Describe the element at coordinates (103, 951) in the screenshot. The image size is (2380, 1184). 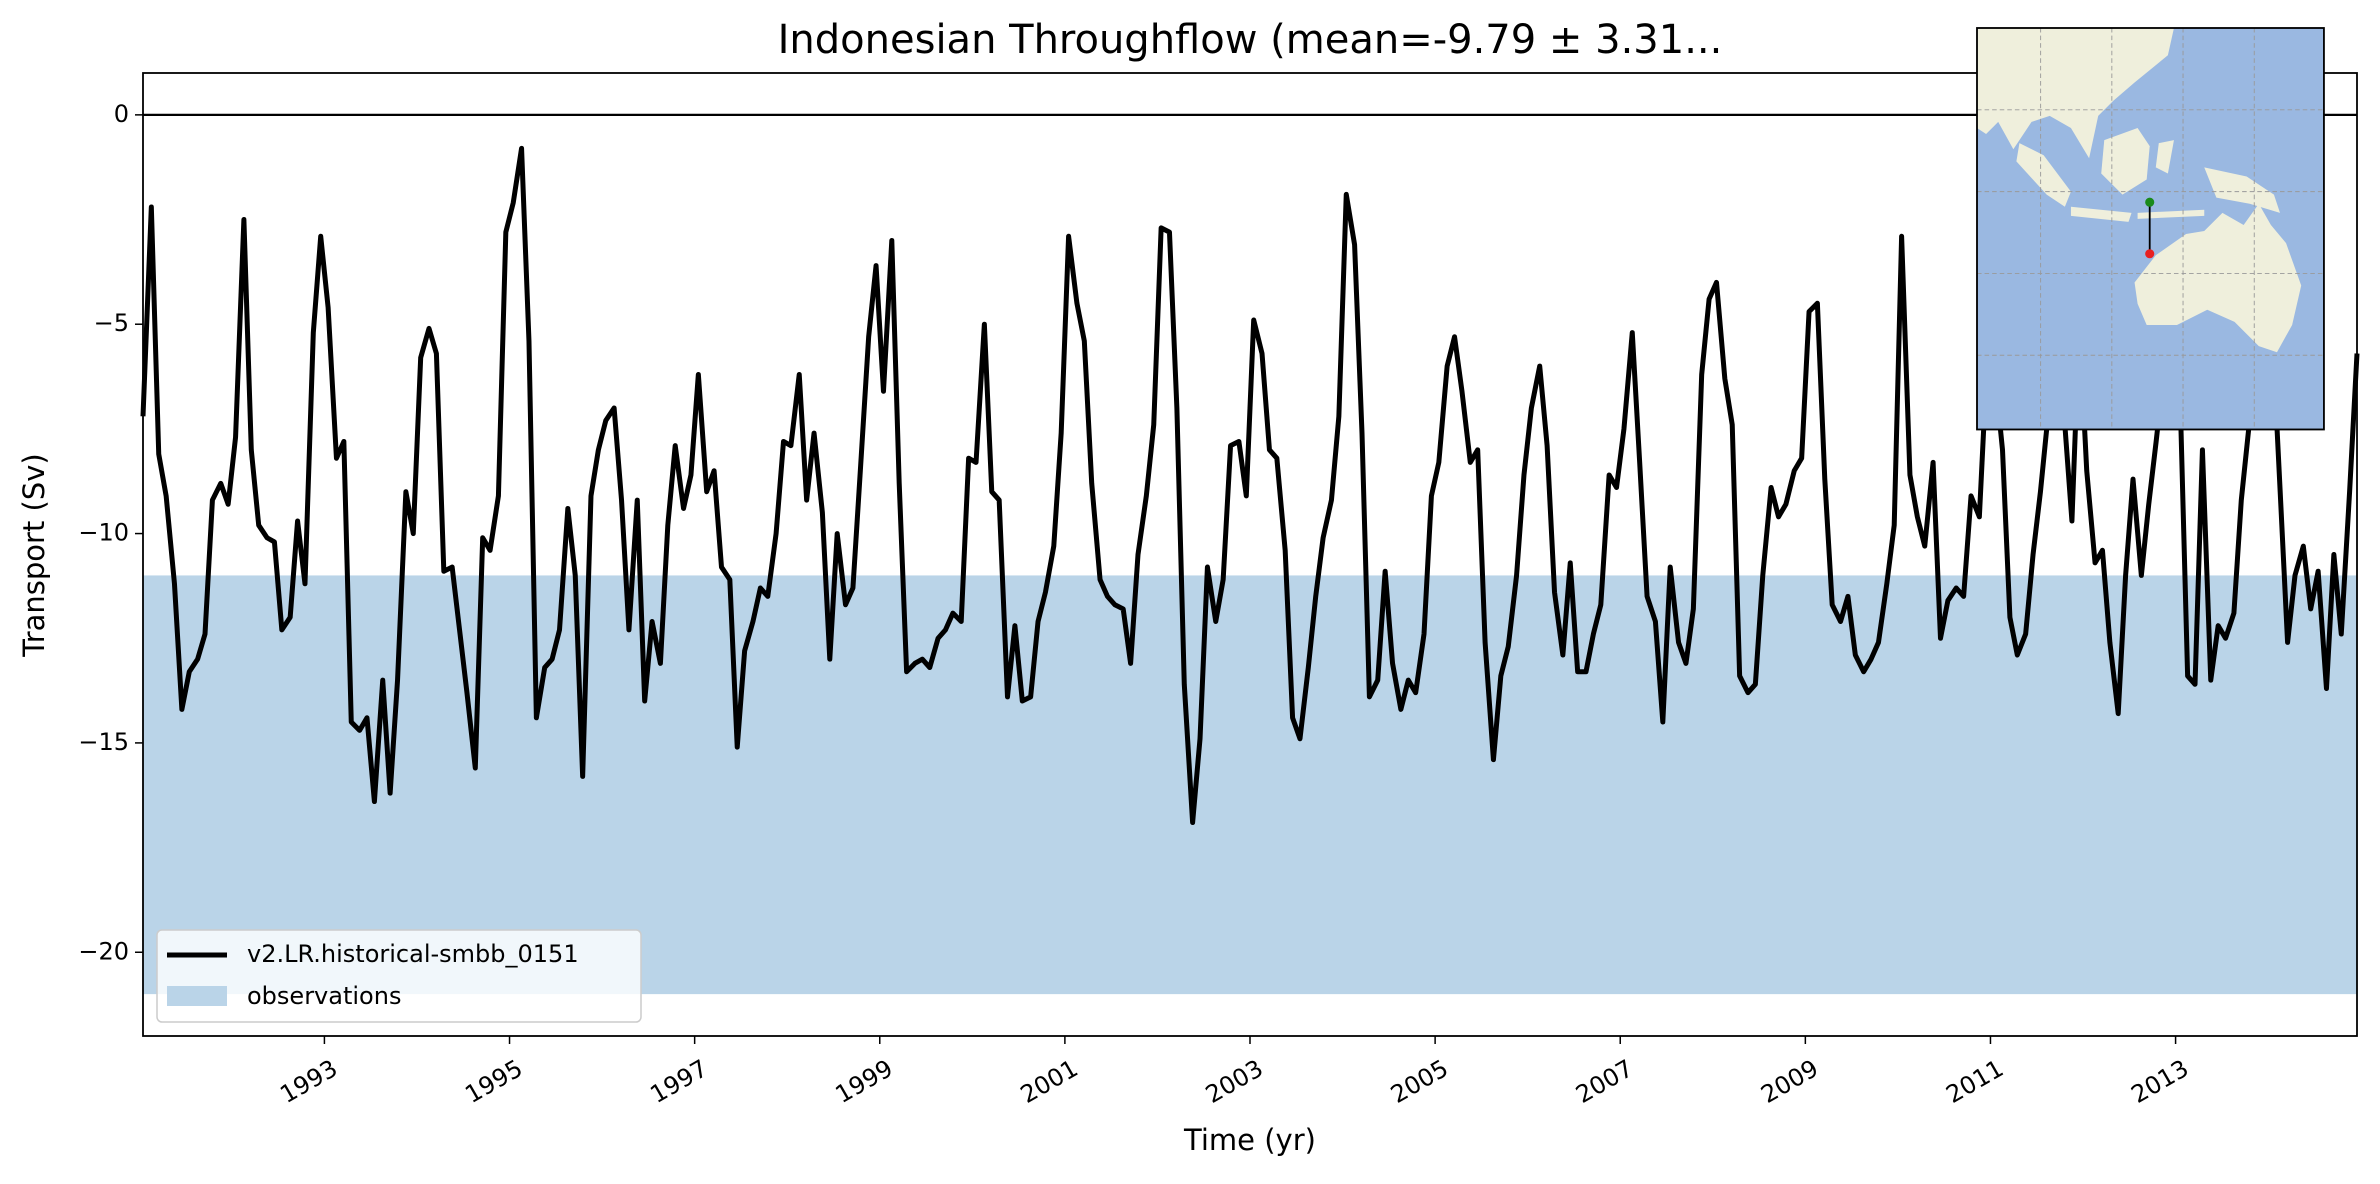
I see `y-tick-label: −20` at that location.